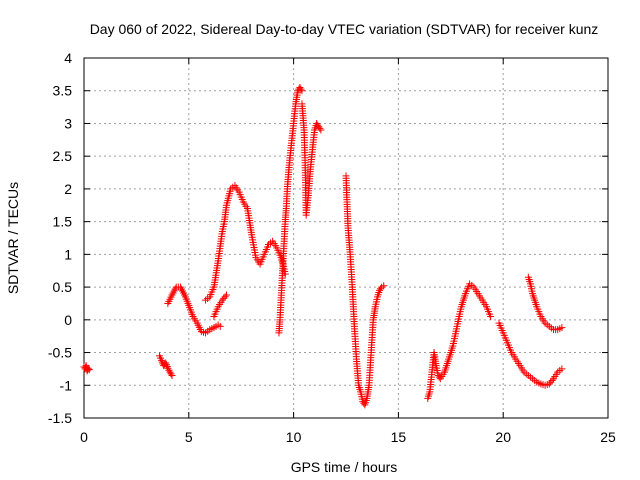 This screenshot has height=480, width=640. Describe the element at coordinates (68, 189) in the screenshot. I see `y-tick-label: 2` at that location.